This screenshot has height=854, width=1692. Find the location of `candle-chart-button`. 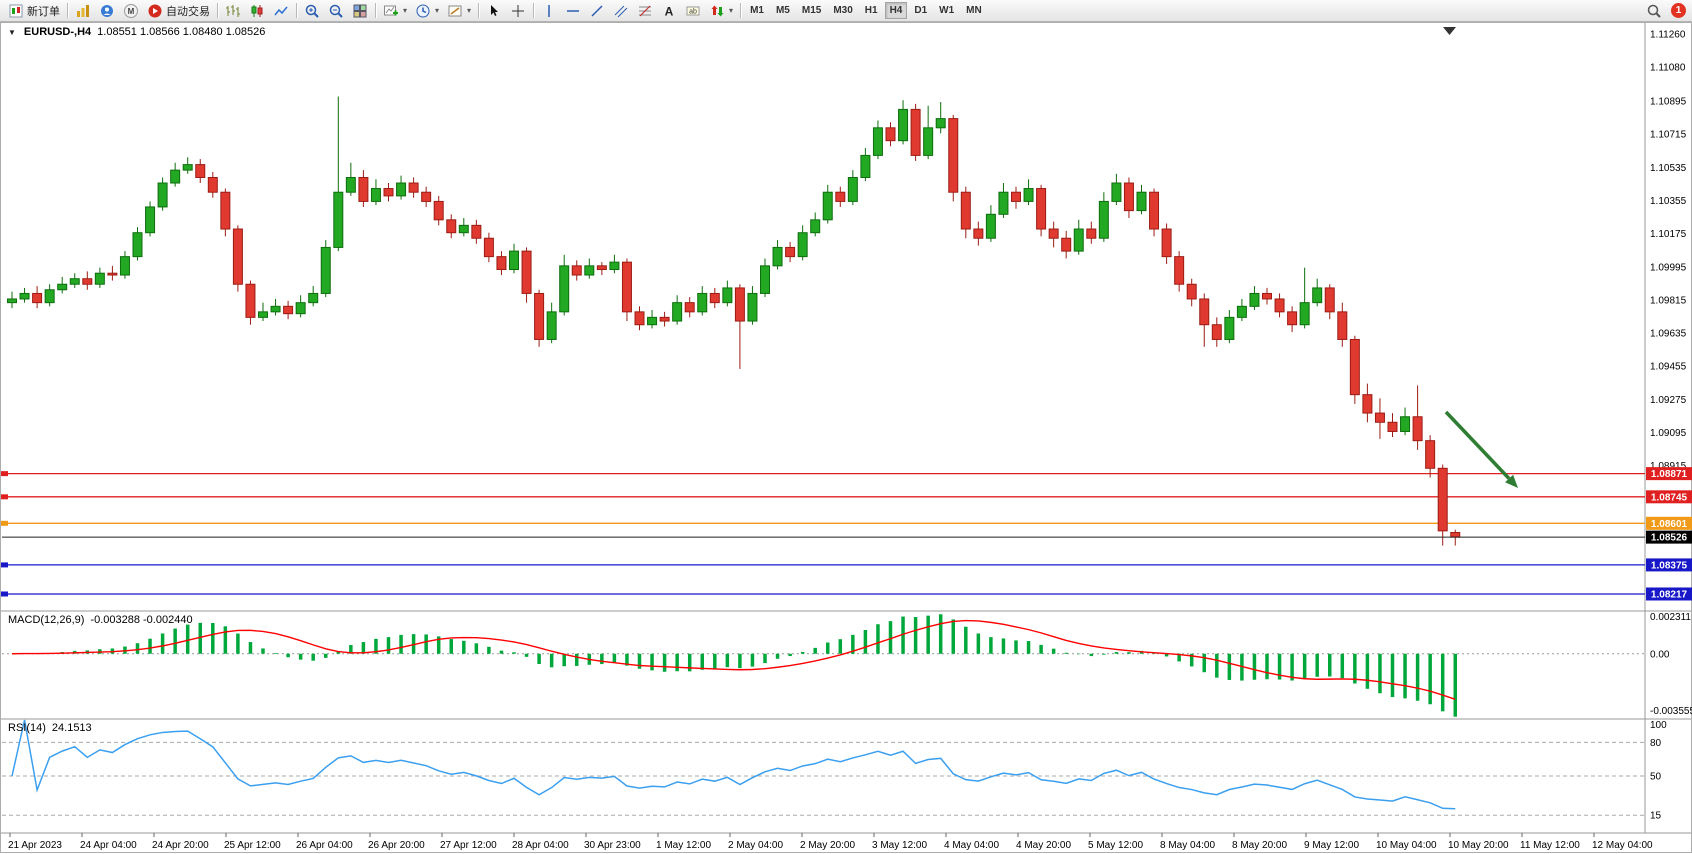

candle-chart-button is located at coordinates (257, 11).